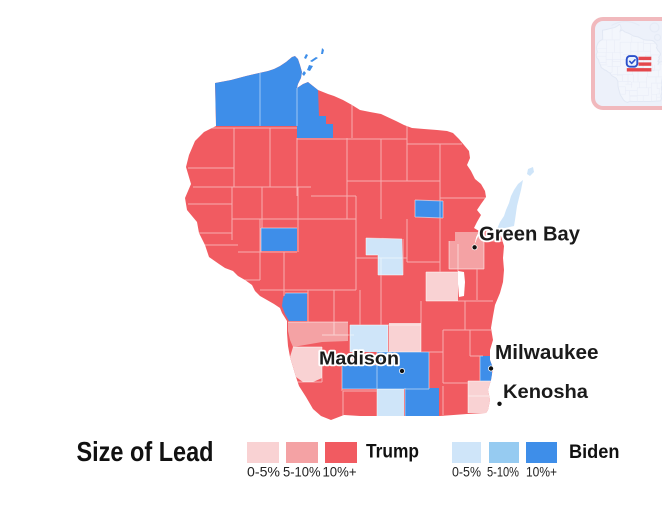  What do you see at coordinates (594, 452) in the screenshot?
I see `svg-text: Biden` at bounding box center [594, 452].